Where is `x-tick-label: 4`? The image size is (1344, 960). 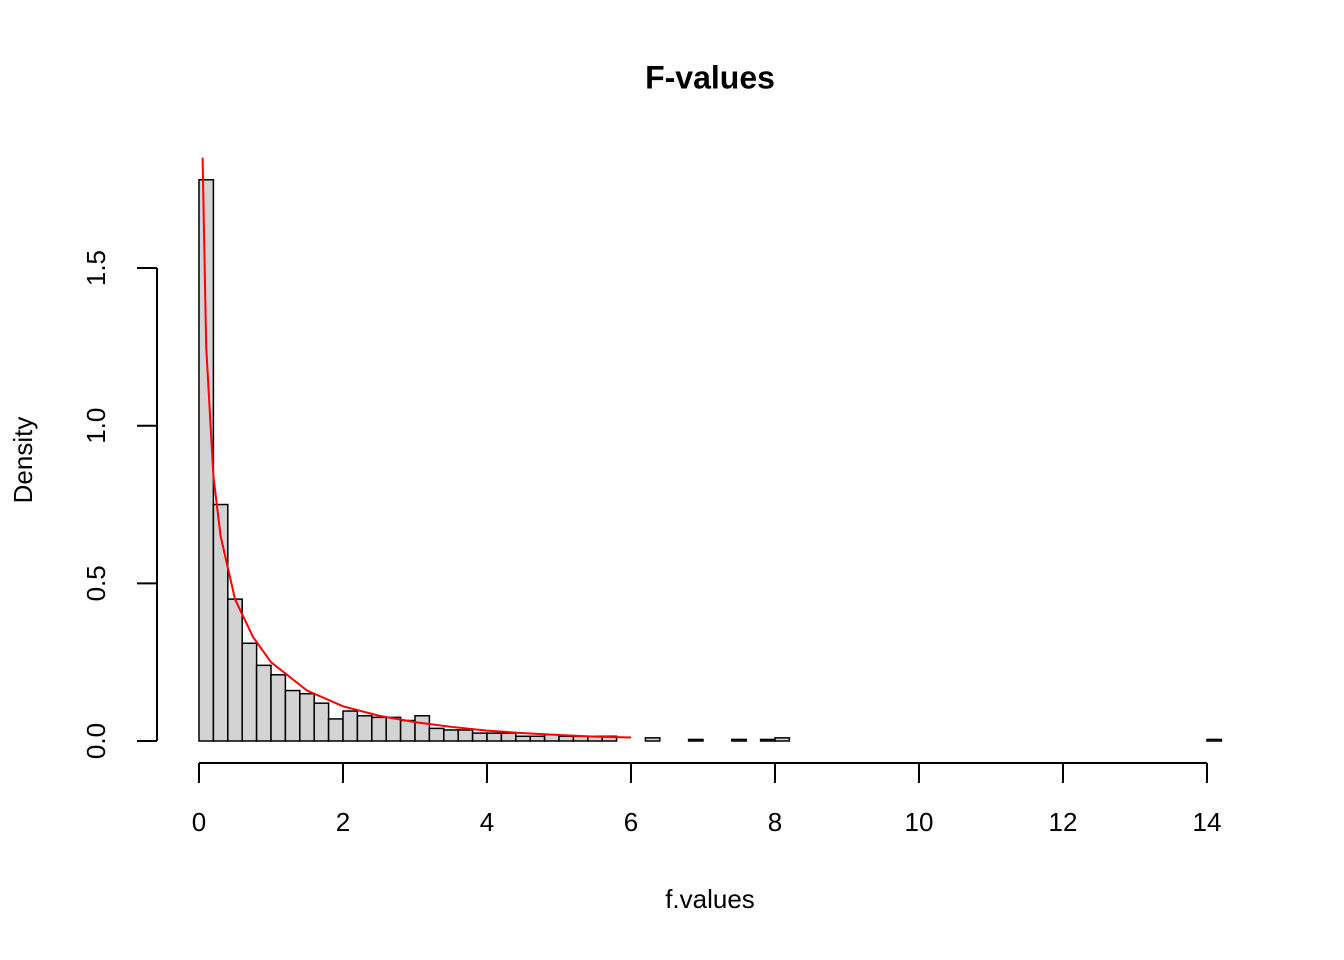
x-tick-label: 4 is located at coordinates (487, 822).